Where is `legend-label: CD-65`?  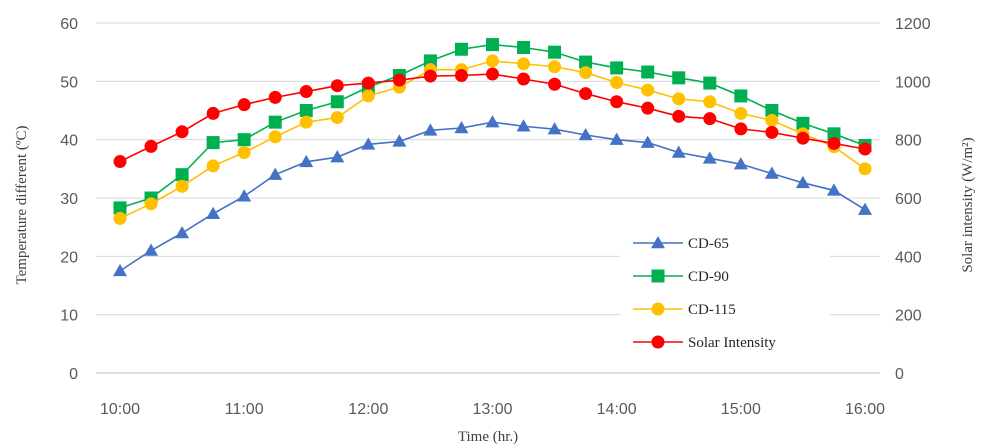 legend-label: CD-65 is located at coordinates (708, 244).